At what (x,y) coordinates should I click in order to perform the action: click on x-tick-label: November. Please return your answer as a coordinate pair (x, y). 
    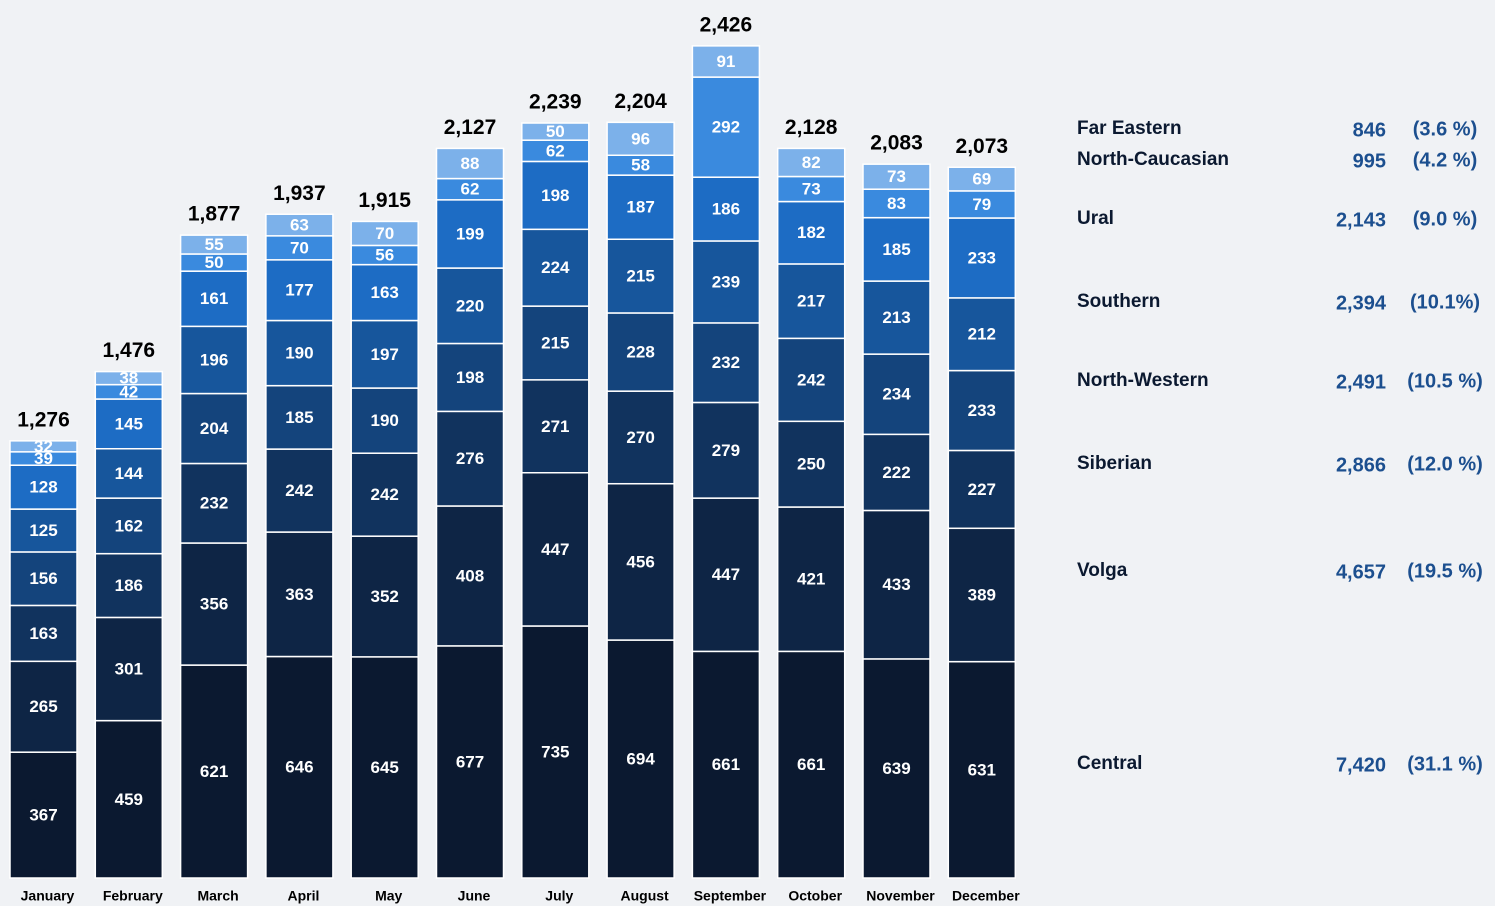
    Looking at the image, I should click on (900, 896).